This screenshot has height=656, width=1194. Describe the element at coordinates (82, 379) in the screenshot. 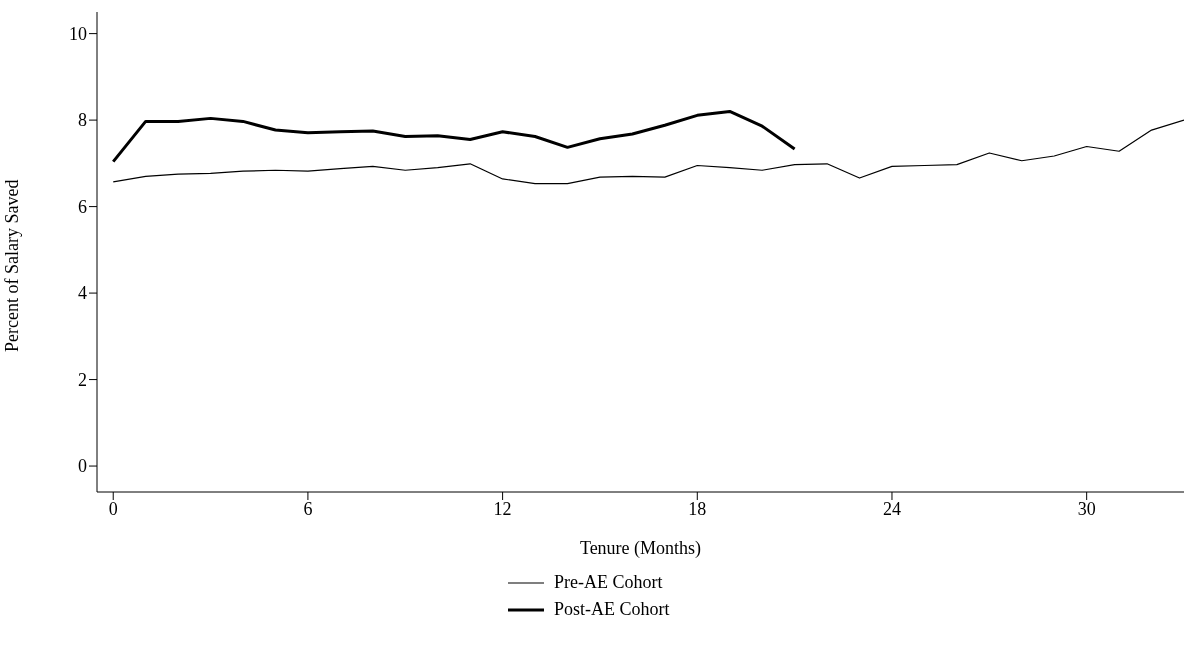

I see `y-tick-label: 2` at that location.